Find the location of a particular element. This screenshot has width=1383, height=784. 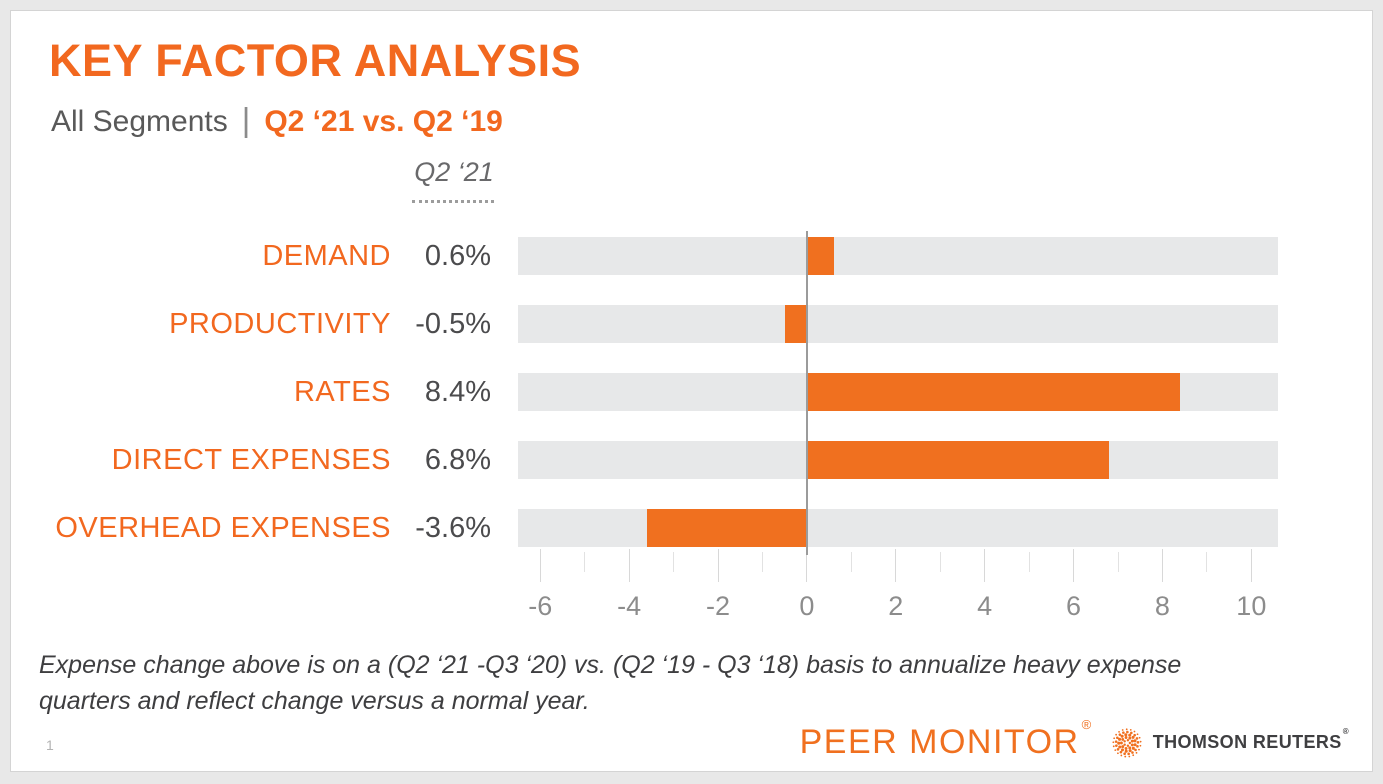

value-column-header: Q2 ‘21 is located at coordinates (454, 172).